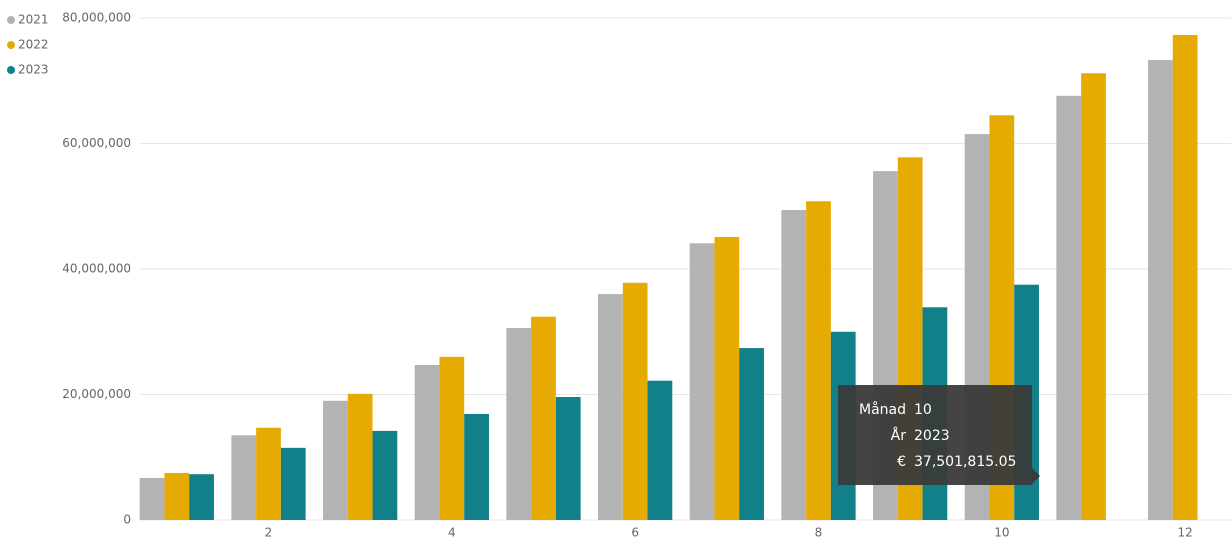  What do you see at coordinates (819, 533) in the screenshot?
I see `x-tick-label: 8` at bounding box center [819, 533].